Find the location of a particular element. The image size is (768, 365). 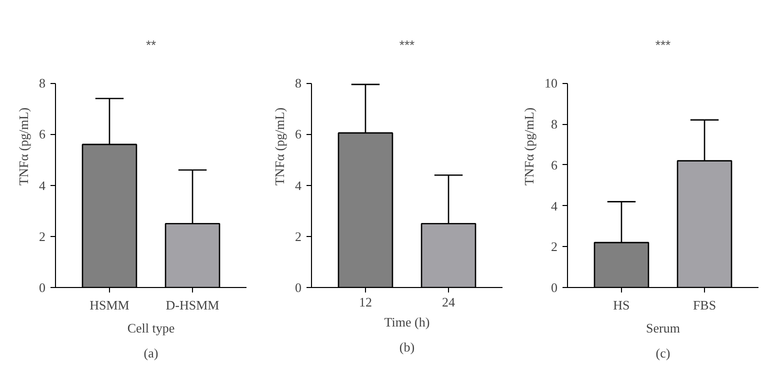

text: (b) is located at coordinates (407, 347).